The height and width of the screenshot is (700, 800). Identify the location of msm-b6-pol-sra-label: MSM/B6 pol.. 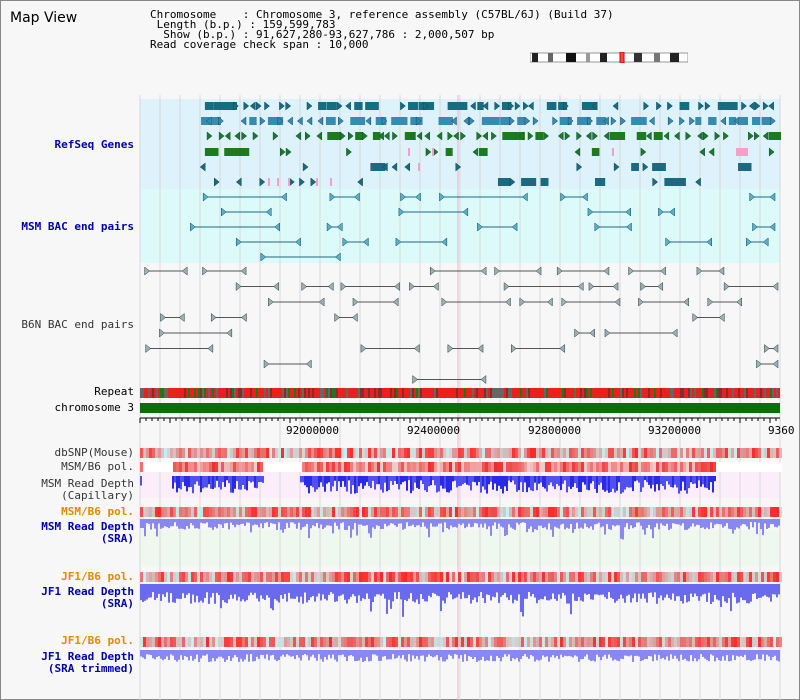
(97, 511).